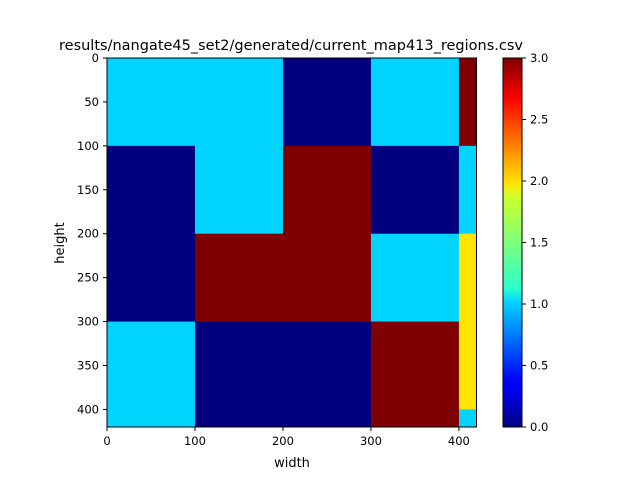 The image size is (640, 484). I want to click on y-tick-label: 350, so click(88, 366).